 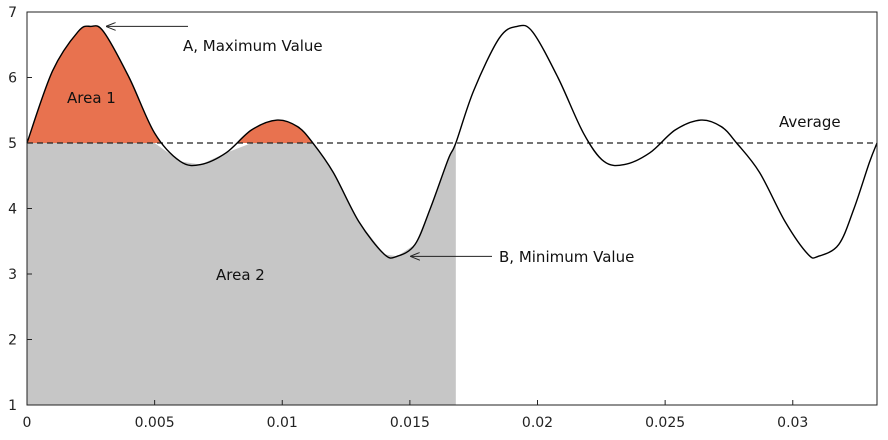 What do you see at coordinates (12, 79) in the screenshot?
I see `y-tick-label: 6` at bounding box center [12, 79].